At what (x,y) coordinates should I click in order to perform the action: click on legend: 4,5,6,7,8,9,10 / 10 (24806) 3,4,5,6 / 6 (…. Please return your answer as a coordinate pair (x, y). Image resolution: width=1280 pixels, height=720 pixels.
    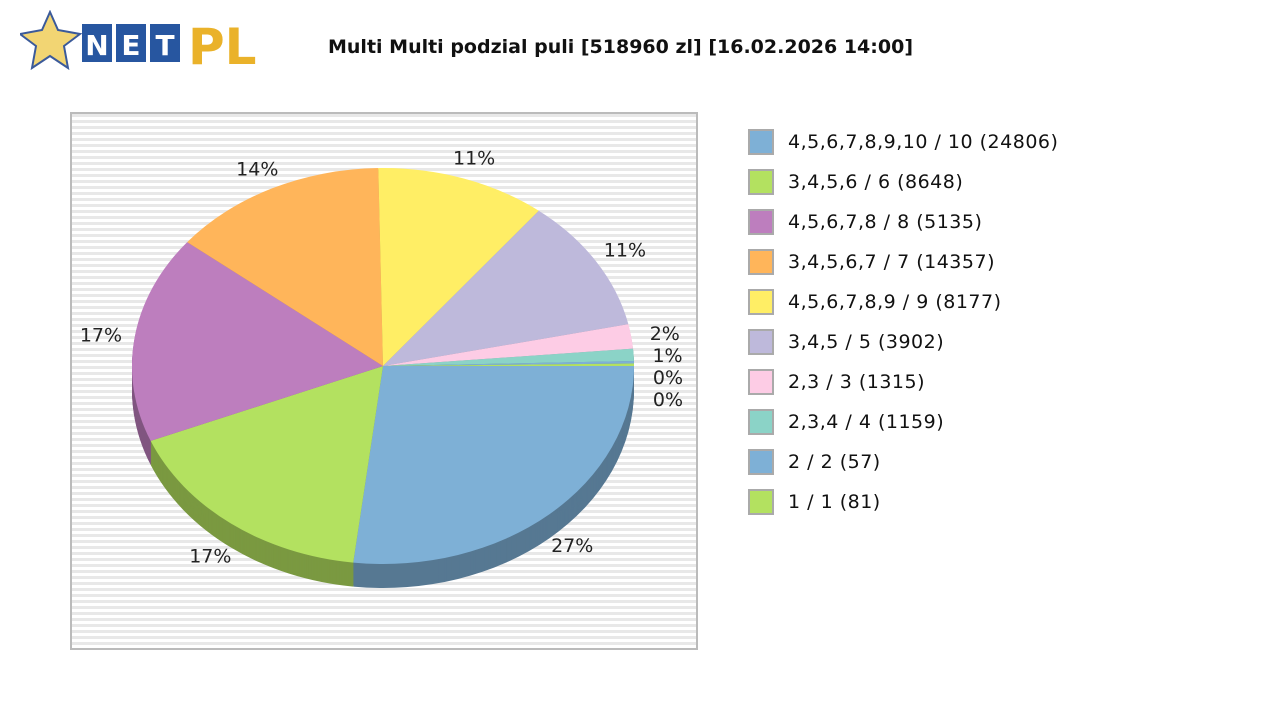
    Looking at the image, I should click on (903, 322).